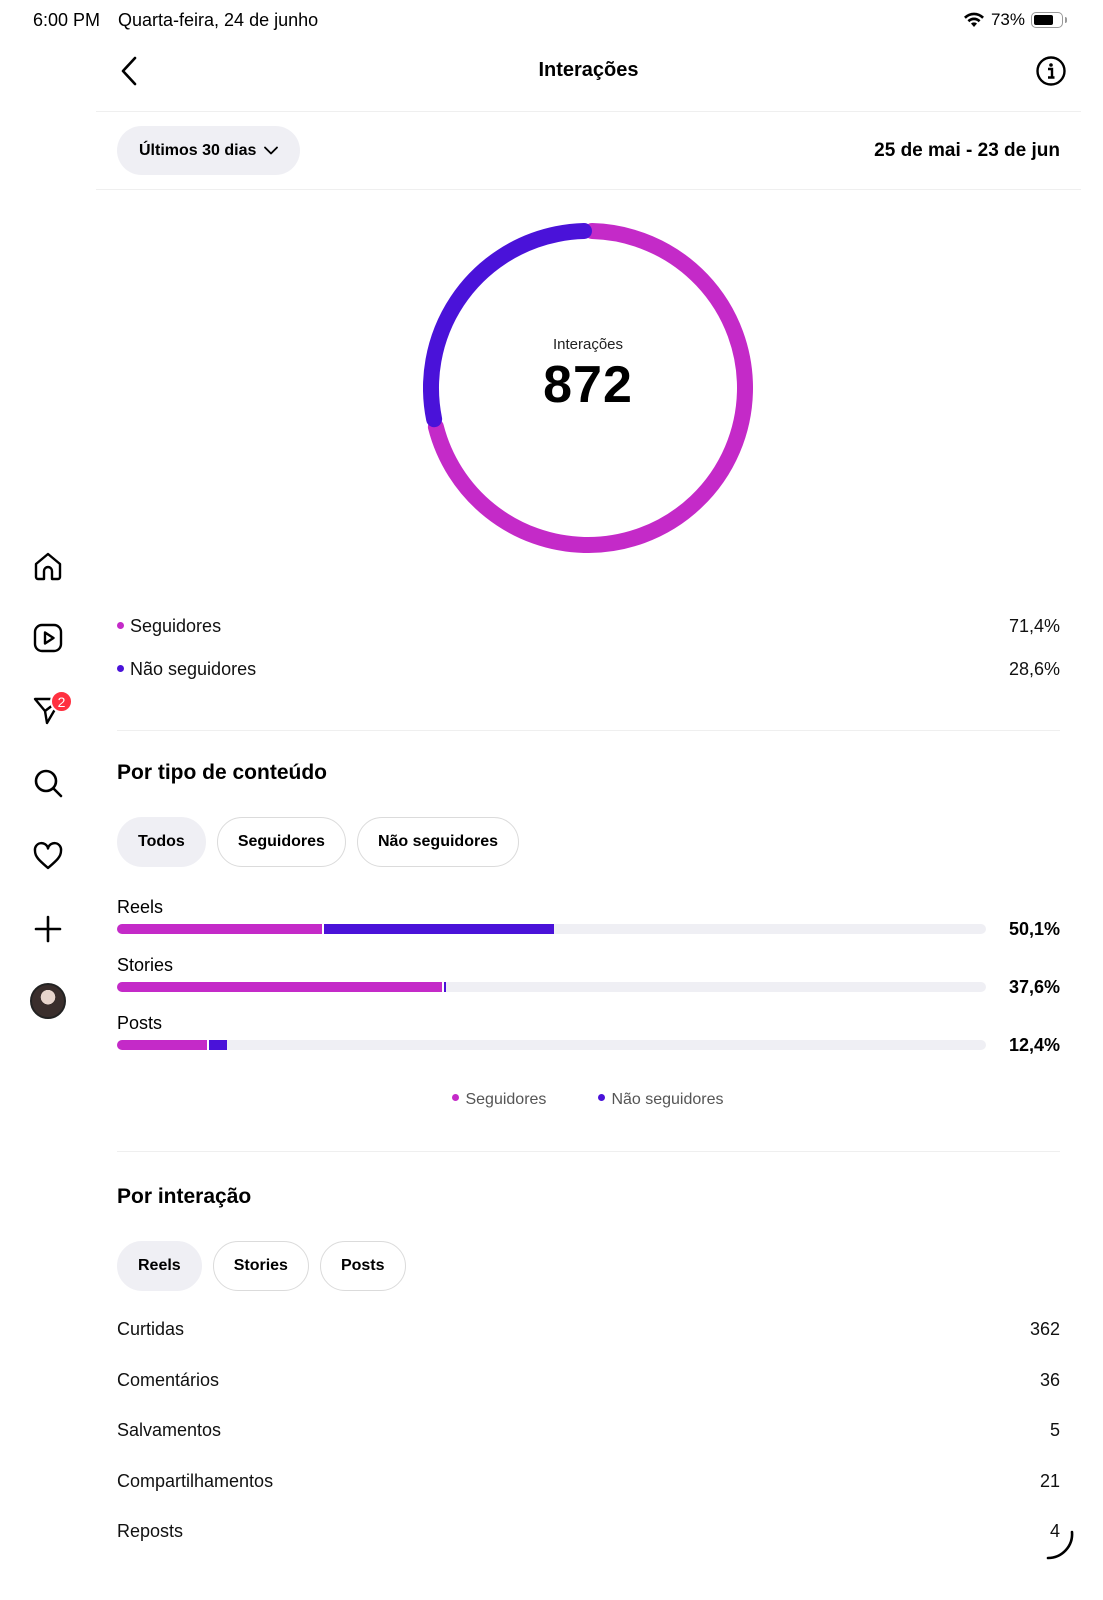 This screenshot has width=1103, height=1600. I want to click on date-range-dropdown: Últimos 30 dias, so click(209, 150).